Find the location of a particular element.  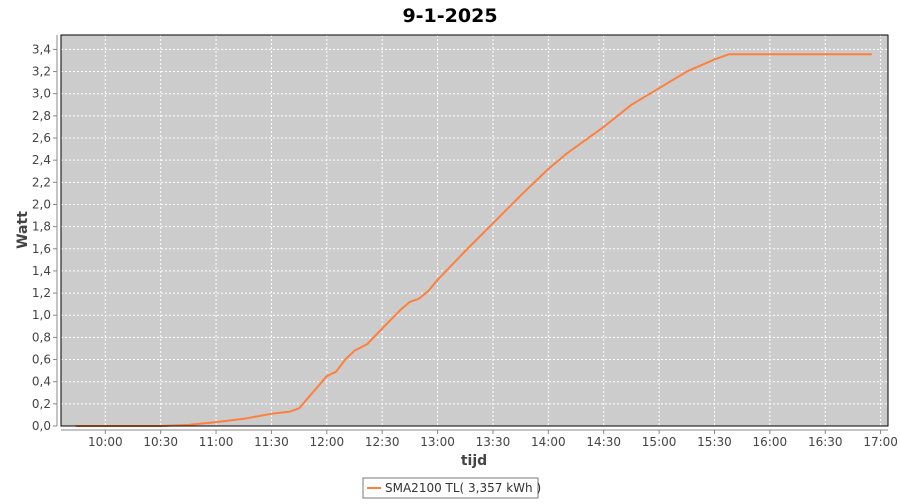

x-tick-label: 14:00 is located at coordinates (548, 442).